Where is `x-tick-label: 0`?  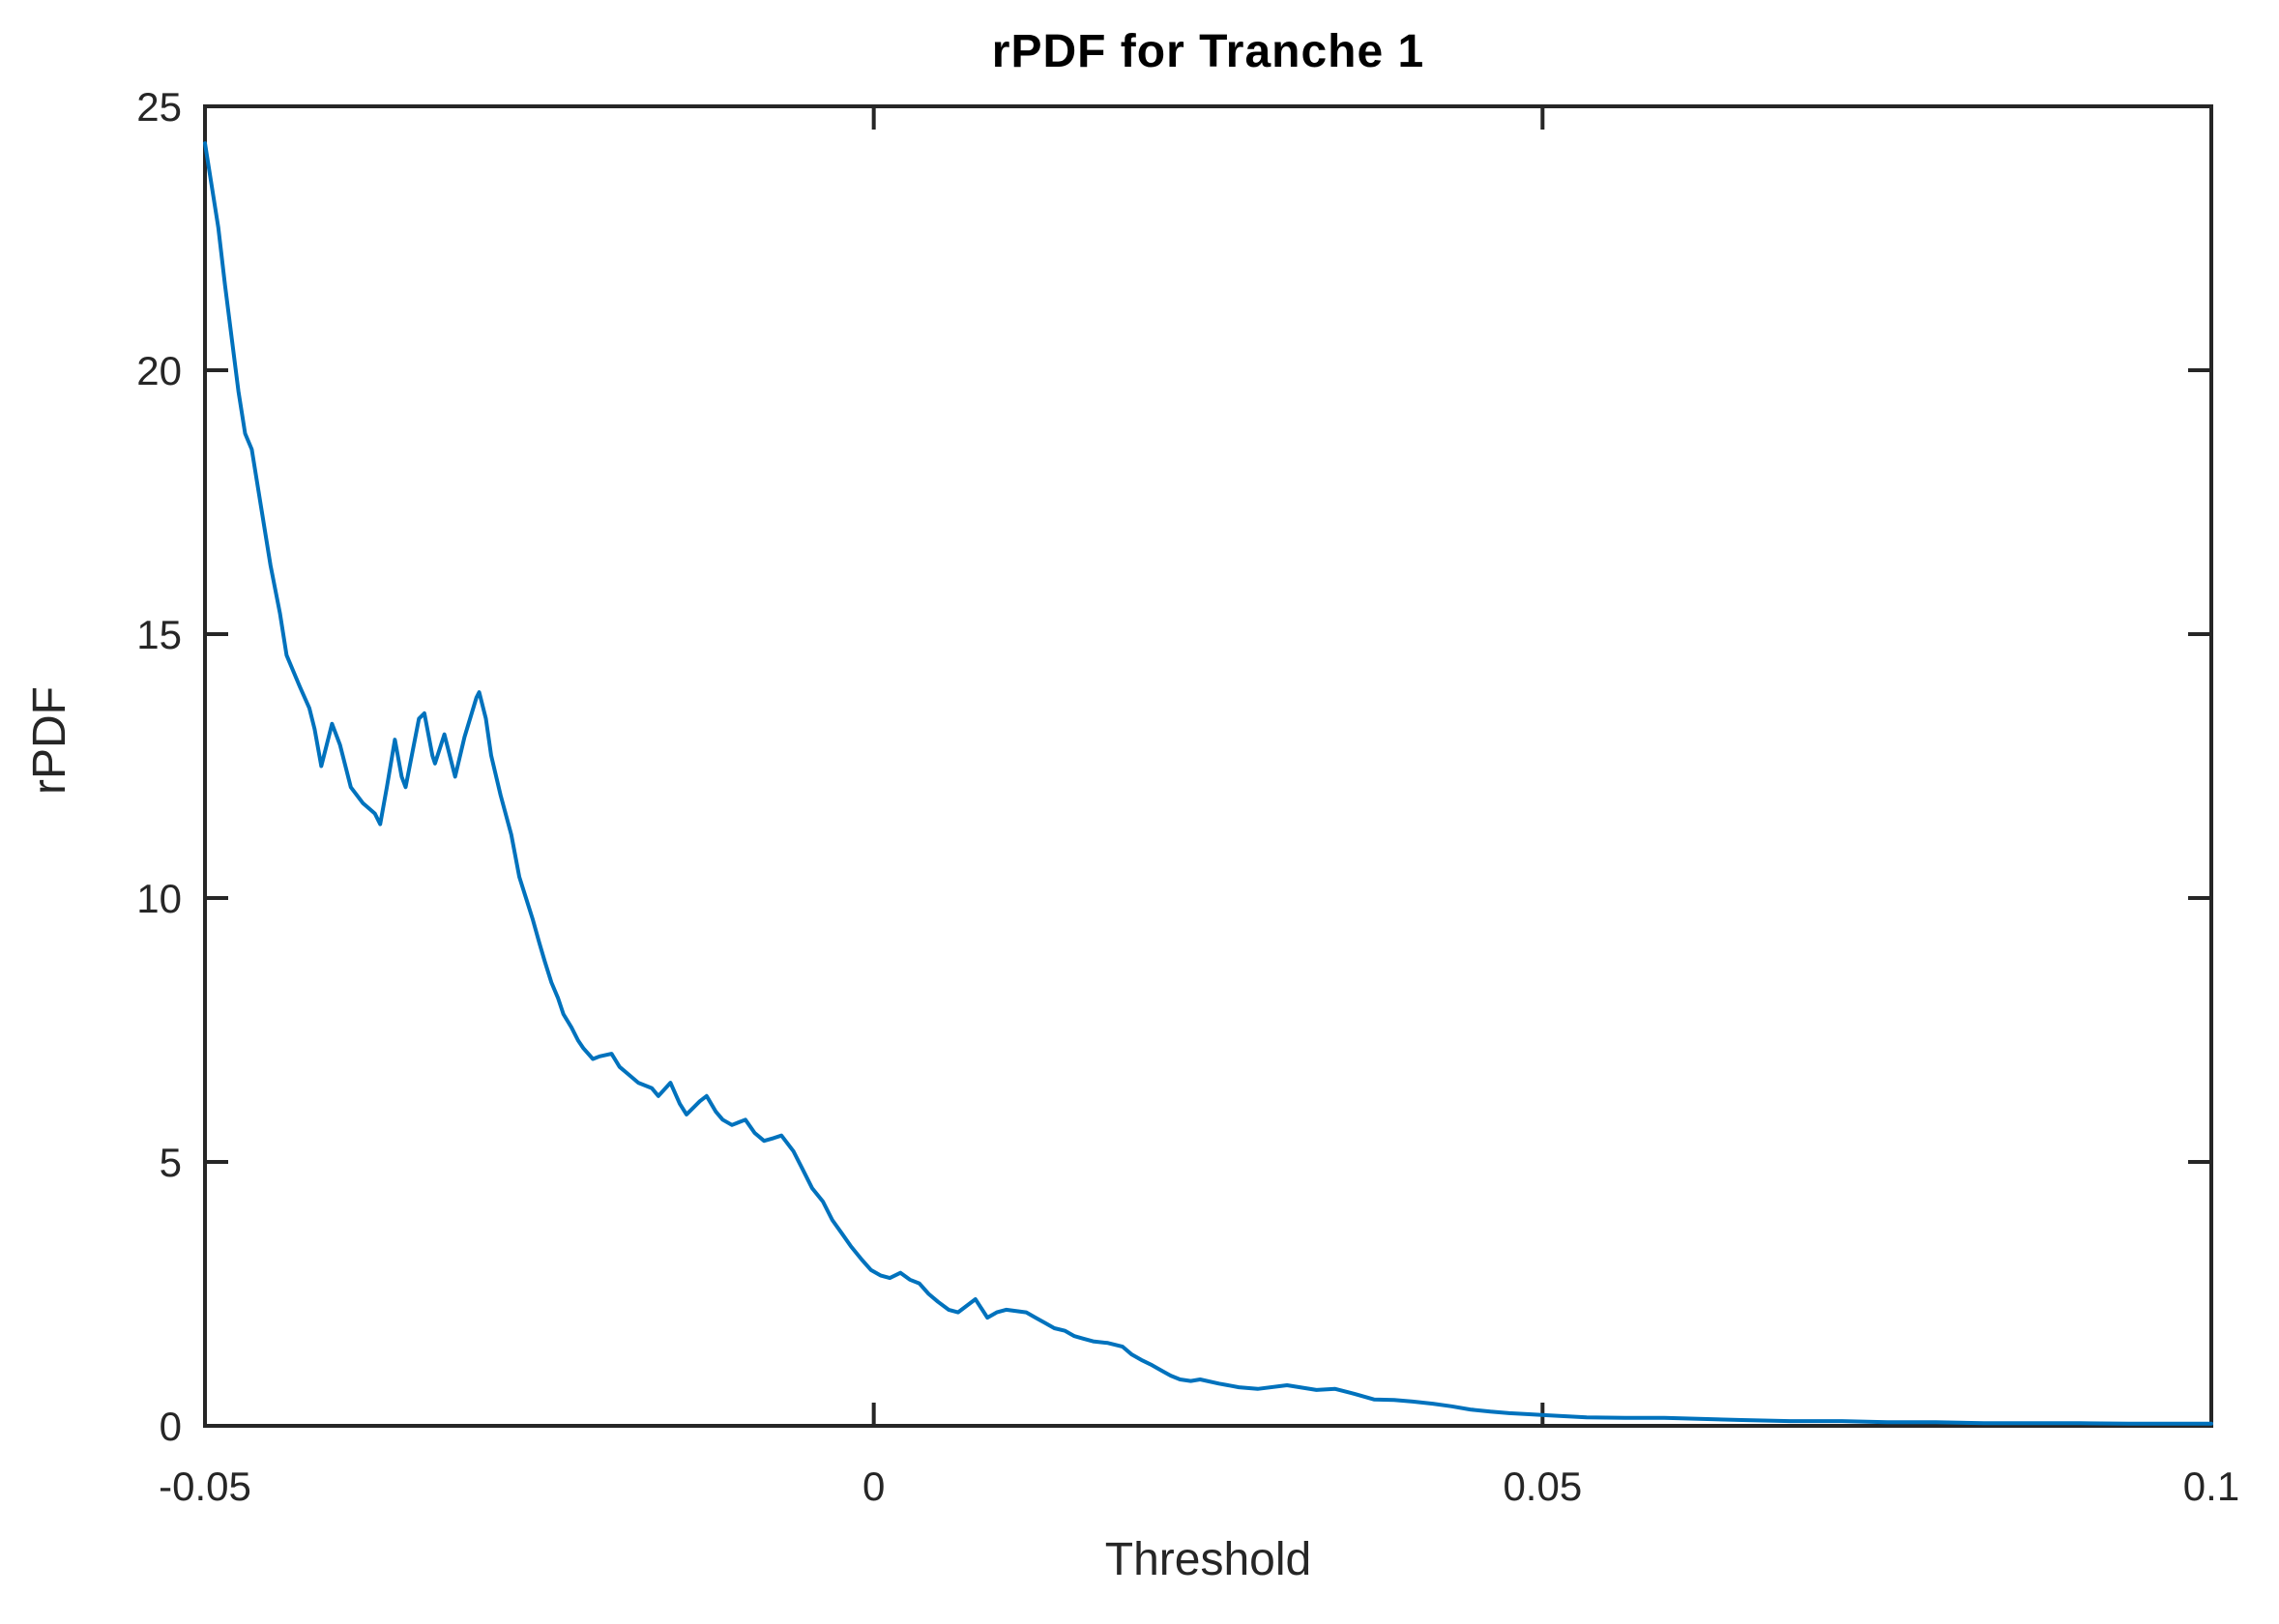
x-tick-label: 0 is located at coordinates (873, 1487).